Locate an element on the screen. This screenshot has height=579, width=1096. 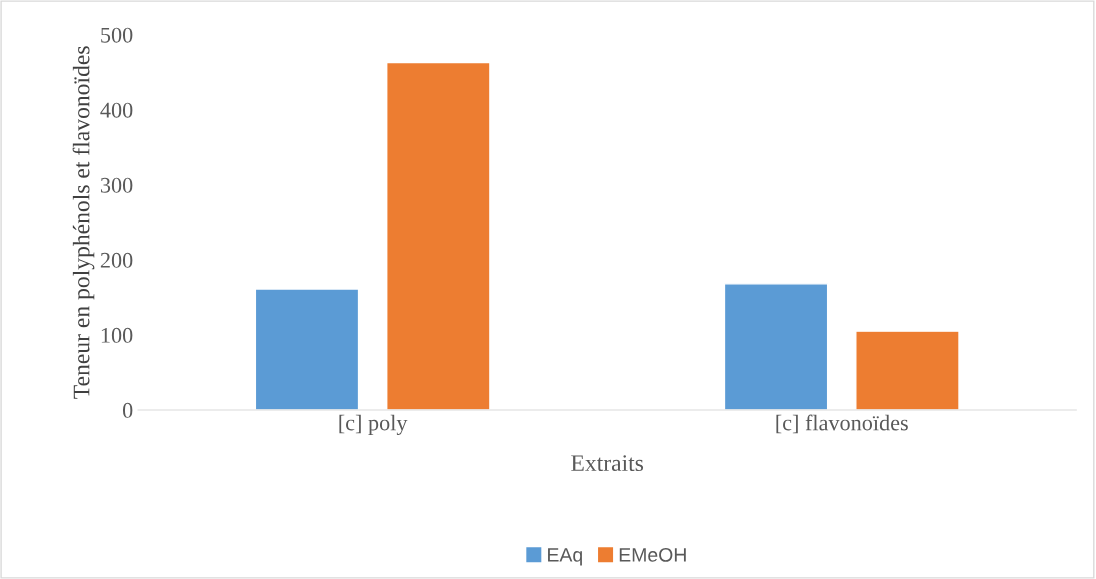
y-axis-title: Teneur en polyphénols et flavonoïdes is located at coordinates (83, 222).